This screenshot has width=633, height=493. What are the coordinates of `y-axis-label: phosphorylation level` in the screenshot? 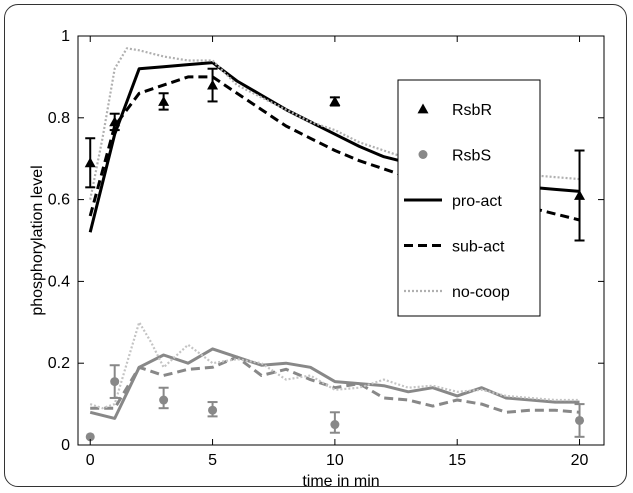 It's located at (37, 240).